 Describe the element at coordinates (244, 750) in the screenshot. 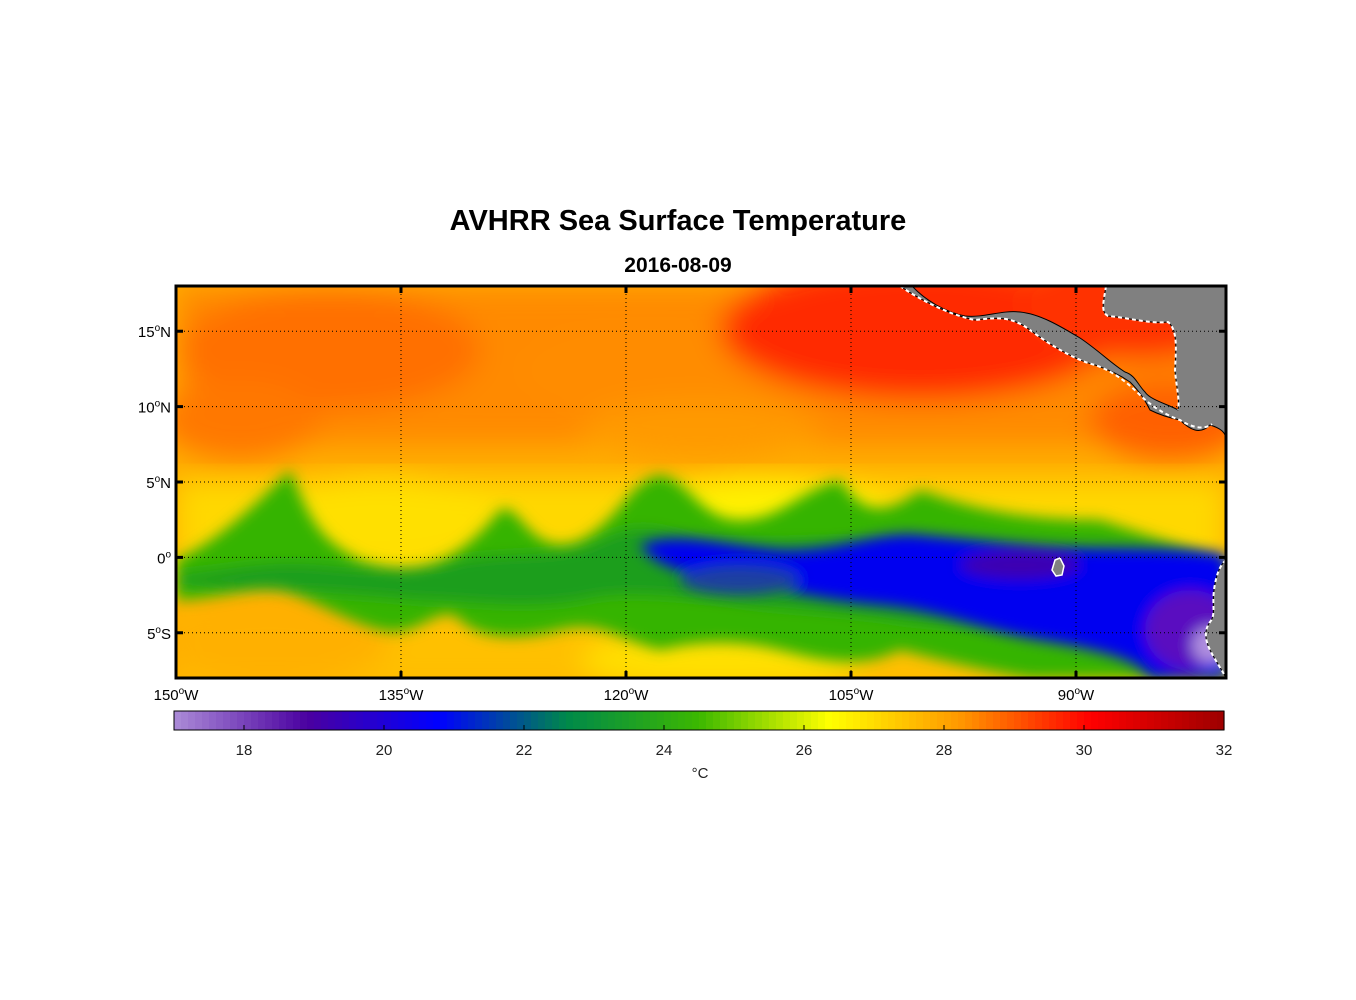

I see `colorbar-tick-label-0: 18` at that location.